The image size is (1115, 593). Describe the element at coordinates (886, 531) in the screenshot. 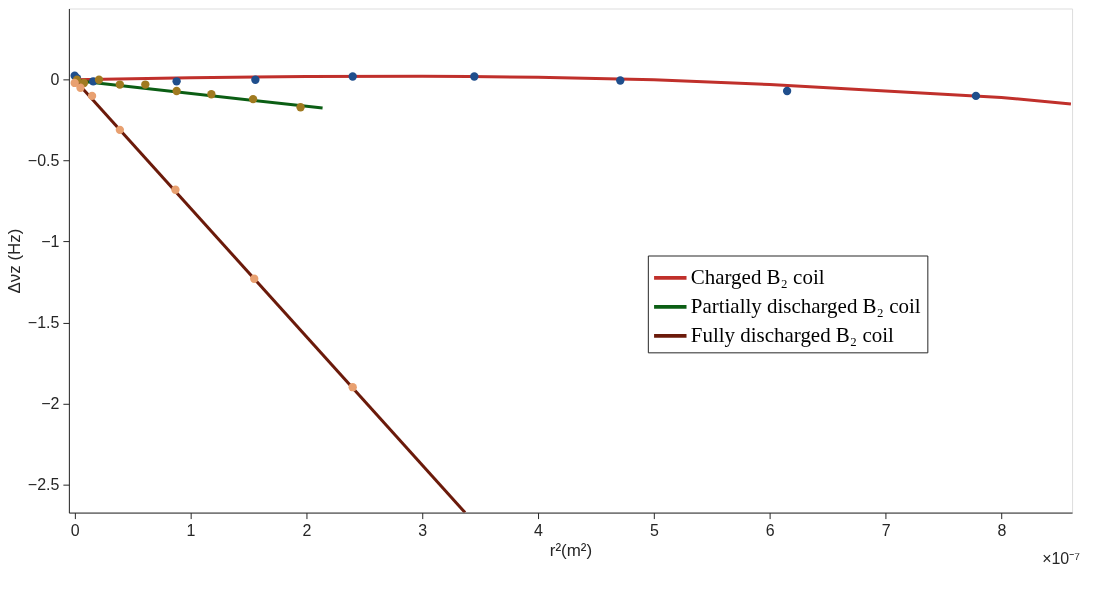

I see `x-tick-label: 7` at that location.